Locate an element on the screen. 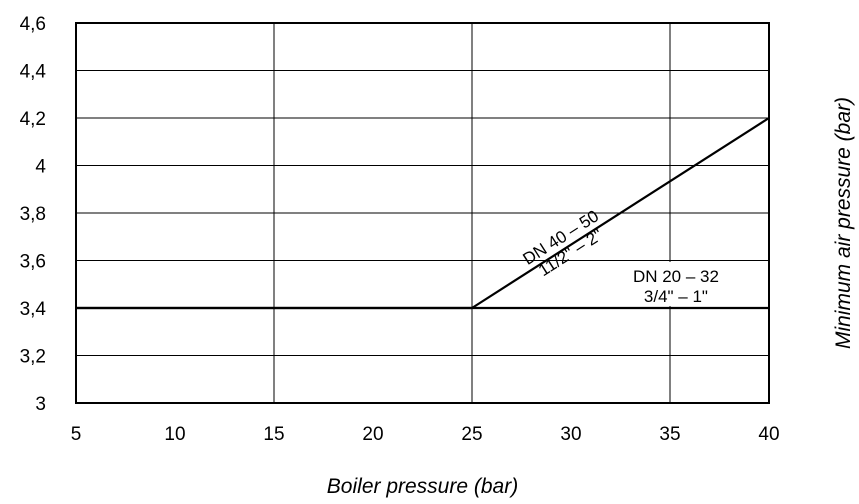 The width and height of the screenshot is (859, 504). x-tick-label: 5 is located at coordinates (76, 434).